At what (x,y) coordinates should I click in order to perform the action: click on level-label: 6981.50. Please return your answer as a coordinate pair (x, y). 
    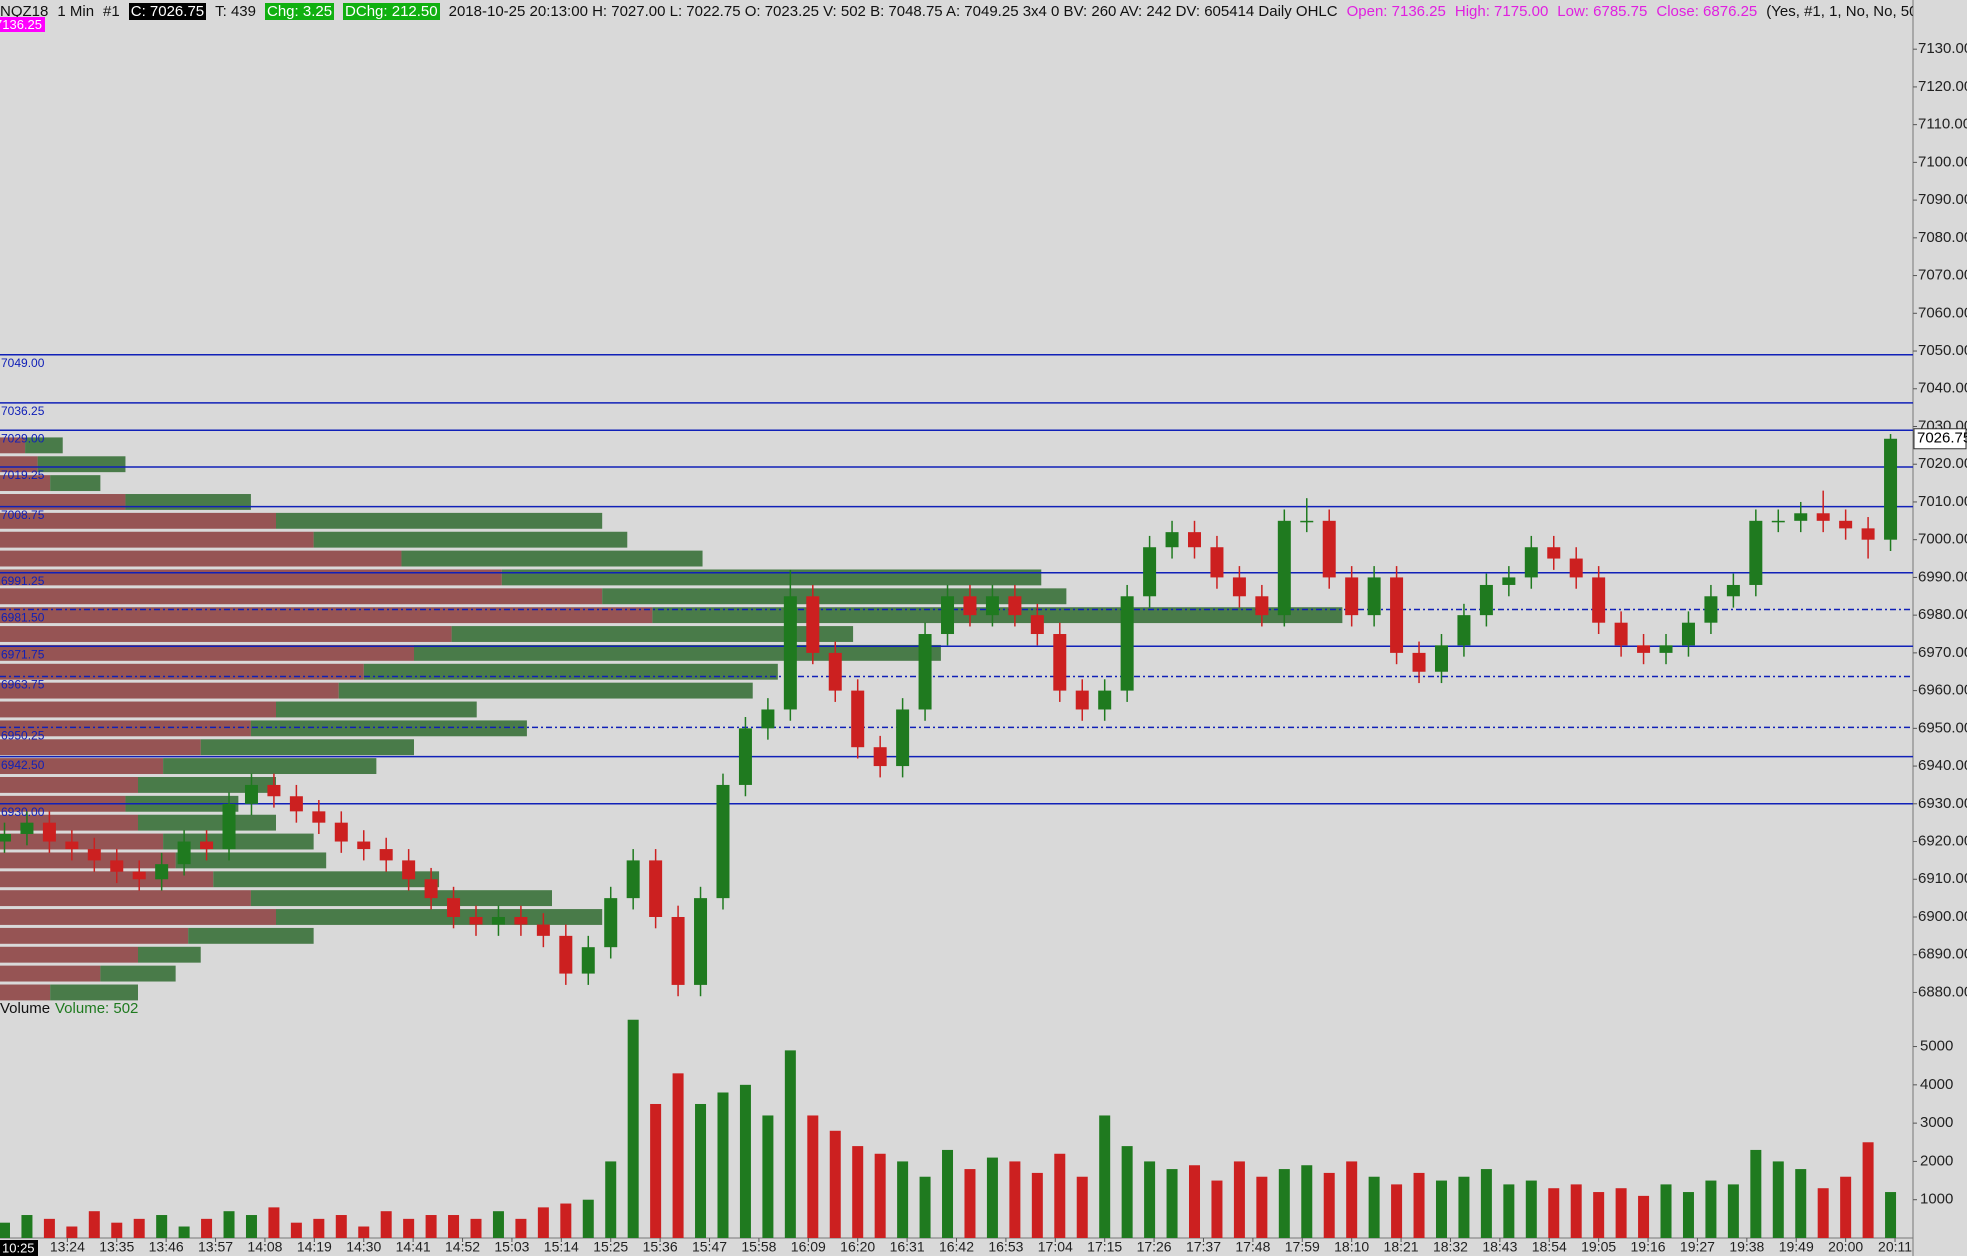
    Looking at the image, I should click on (23, 618).